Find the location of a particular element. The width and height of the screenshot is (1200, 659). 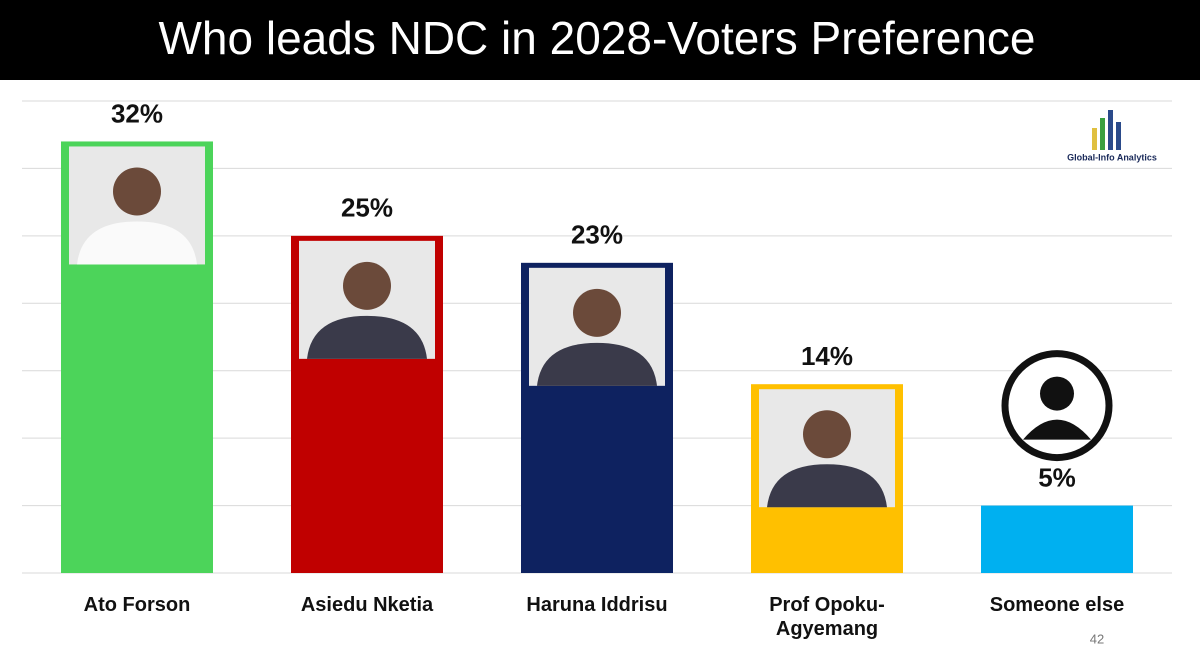

avatar-head is located at coordinates (1057, 393).